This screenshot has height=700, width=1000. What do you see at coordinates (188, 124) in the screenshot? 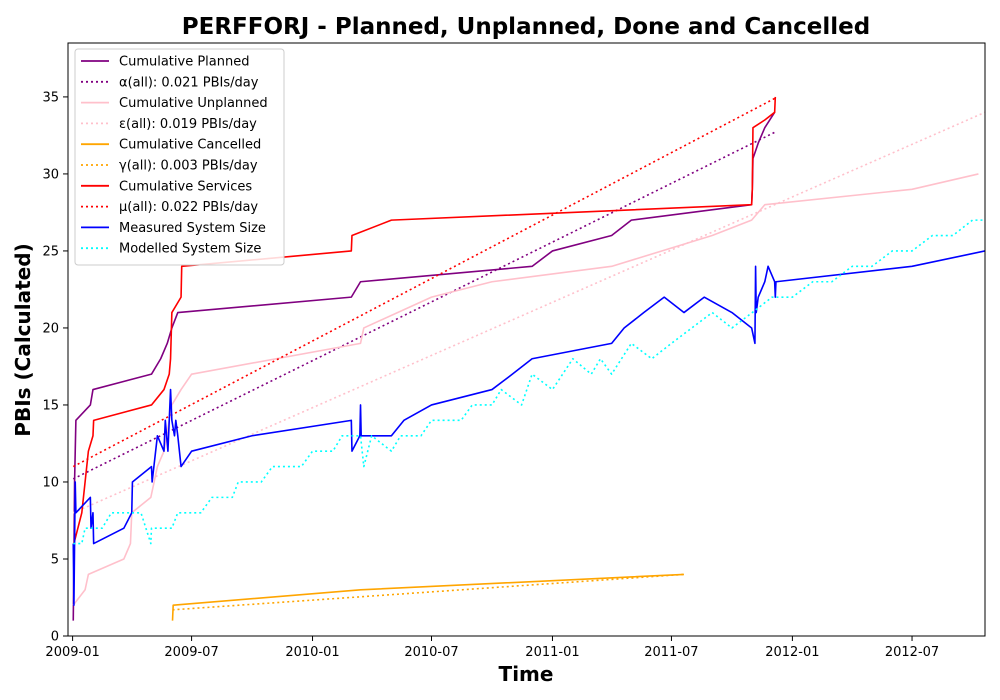
I see `legend-label: ε(all): 0.019 PBIs/day` at bounding box center [188, 124].